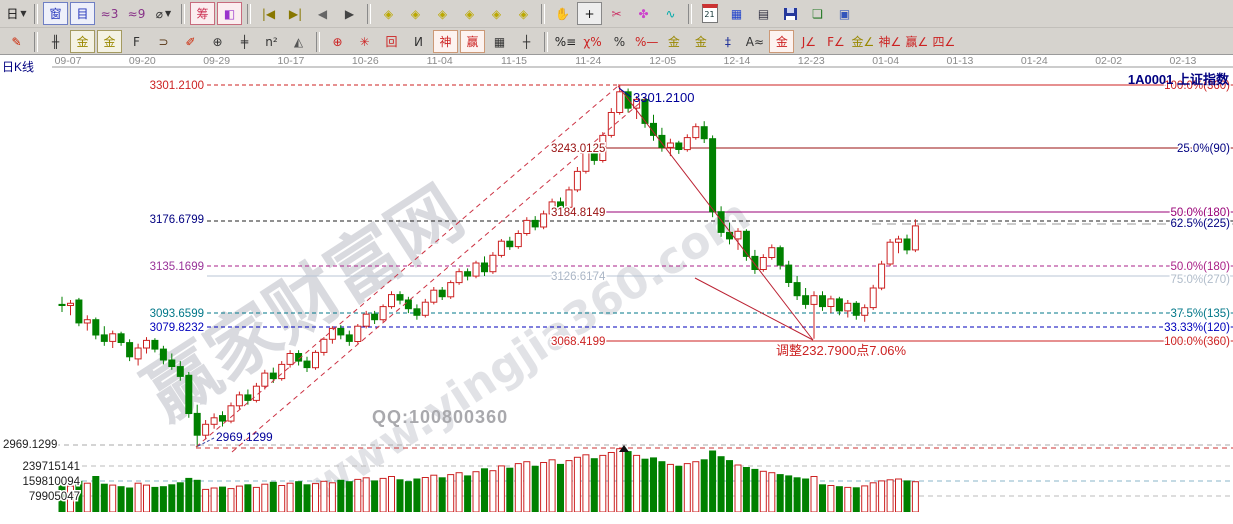 The height and width of the screenshot is (524, 1233). Describe the element at coordinates (445, 41) in the screenshot. I see `shen-tool-icon: 神` at that location.